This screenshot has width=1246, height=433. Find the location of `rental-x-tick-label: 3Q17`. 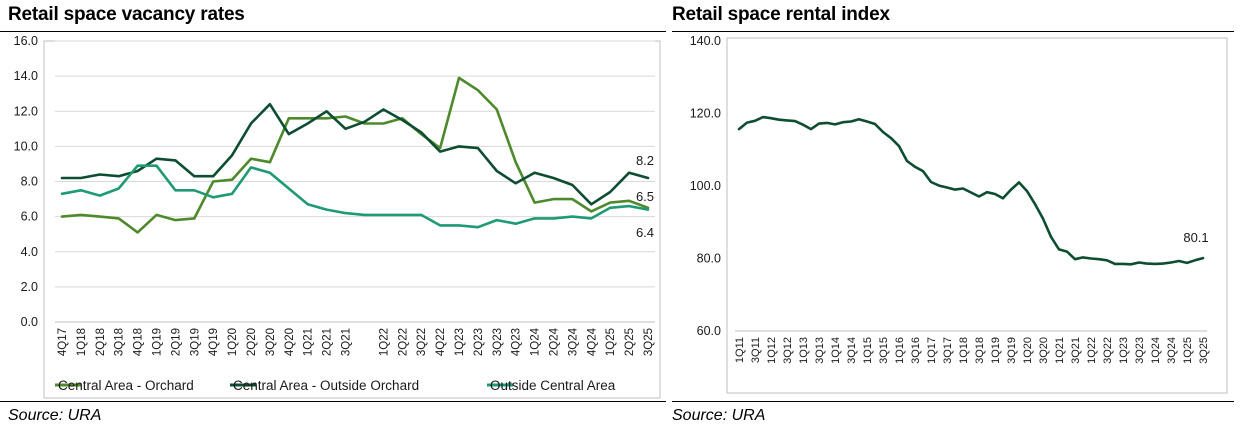

rental-x-tick-label: 3Q17 is located at coordinates (948, 350).